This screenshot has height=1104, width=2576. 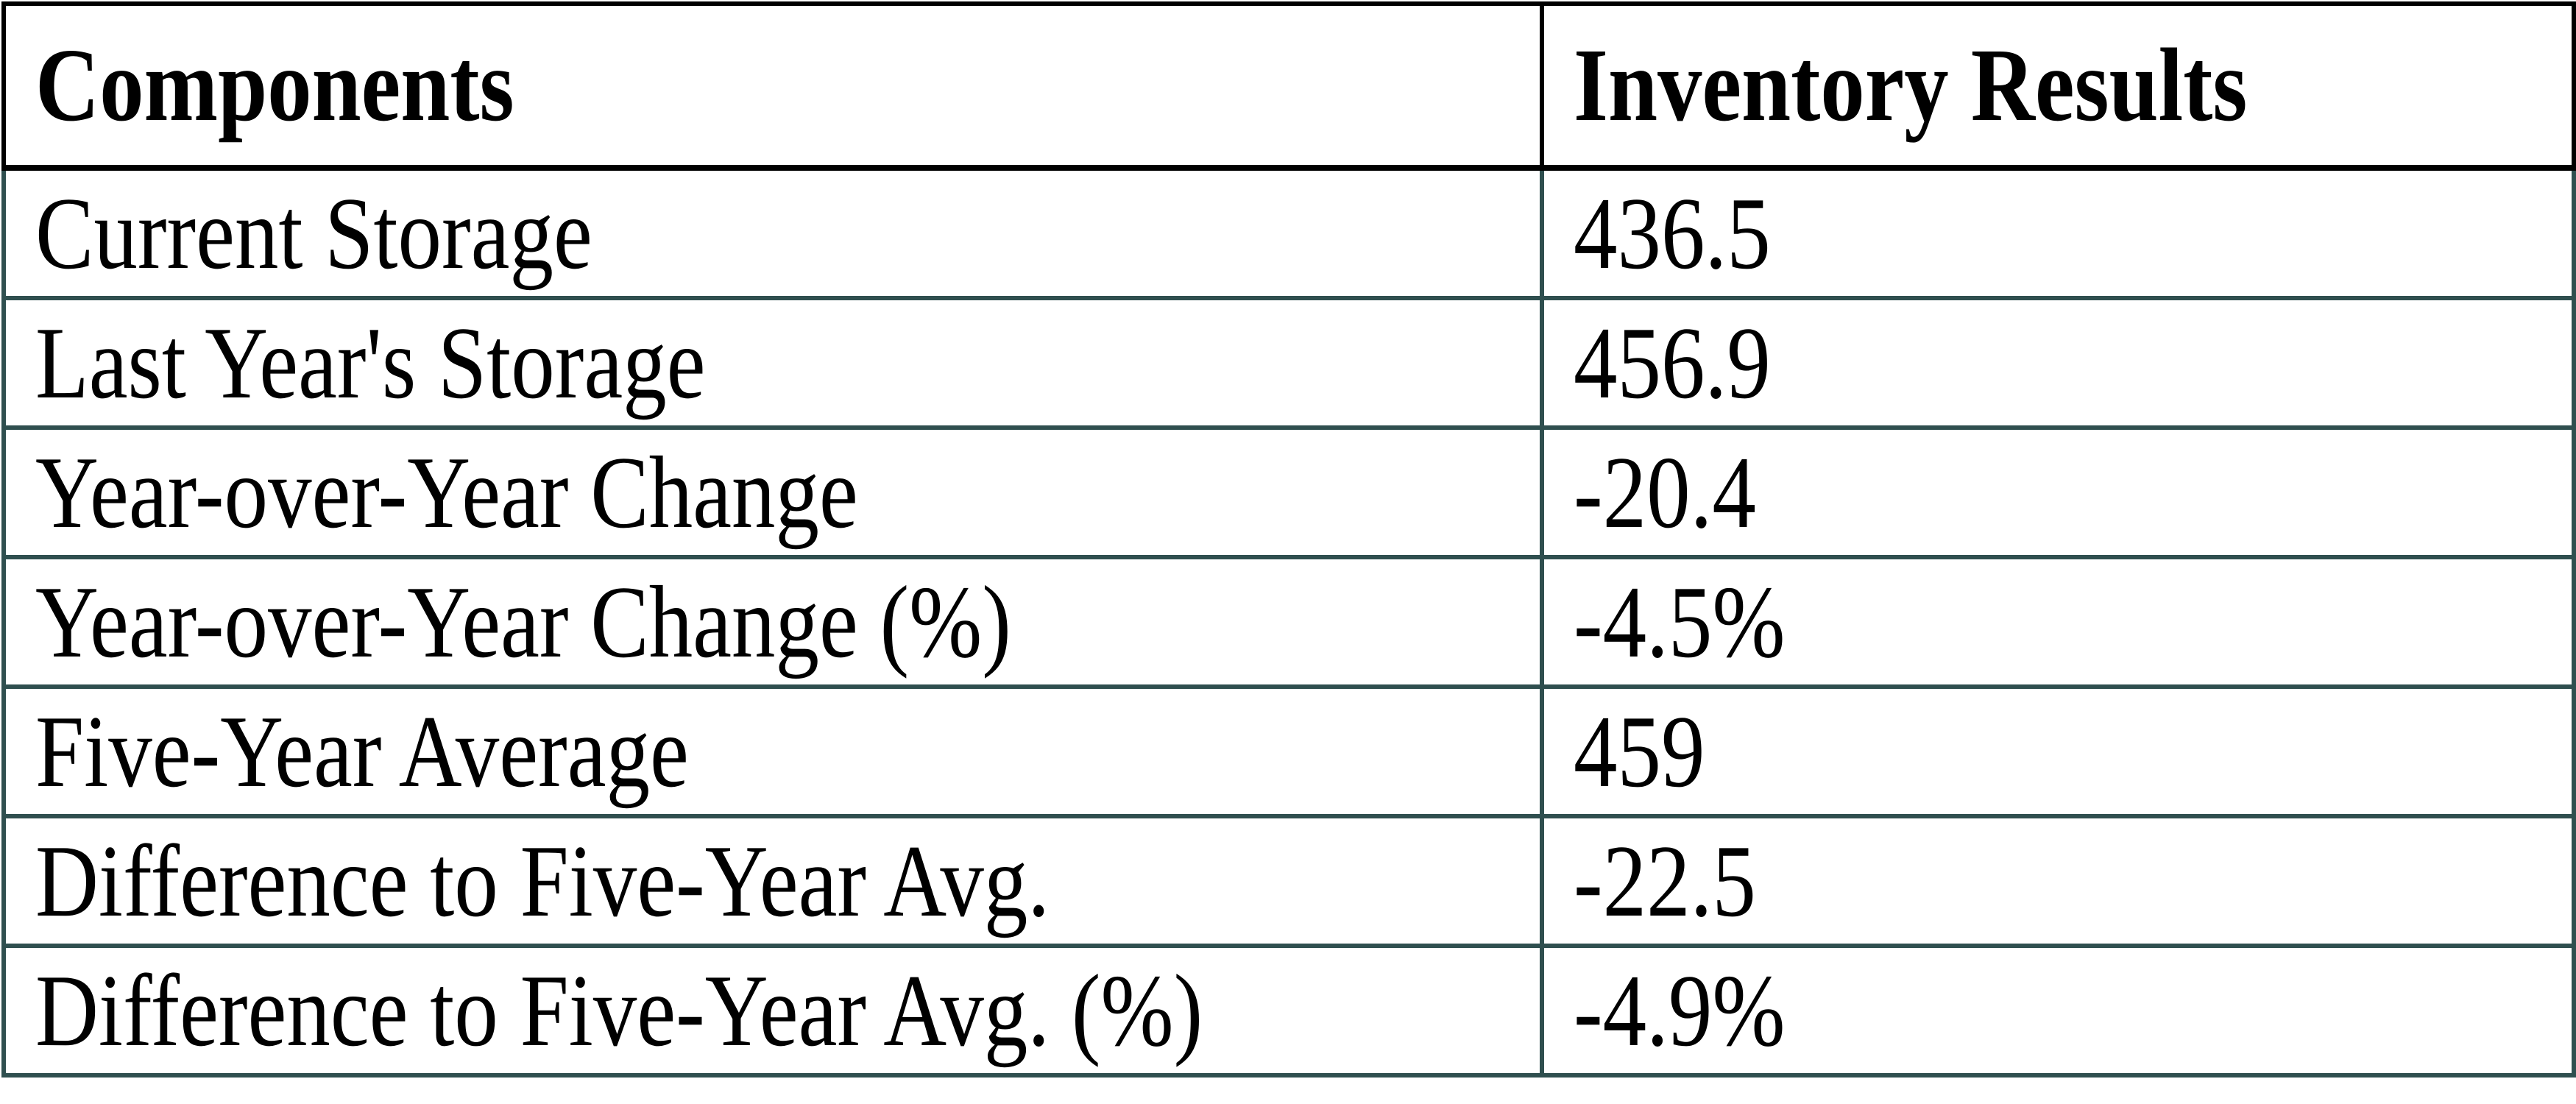 I want to click on component-cell: Difference to Five-Year Avg. (%), so click(x=772, y=1011).